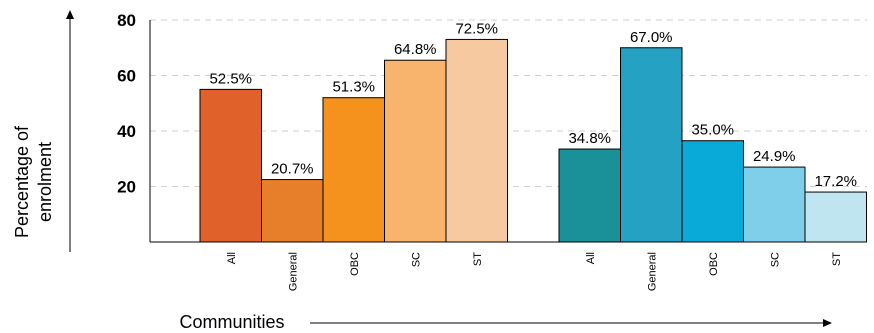 This screenshot has width=874, height=333. What do you see at coordinates (415, 151) in the screenshot?
I see `bar-1-sc` at bounding box center [415, 151].